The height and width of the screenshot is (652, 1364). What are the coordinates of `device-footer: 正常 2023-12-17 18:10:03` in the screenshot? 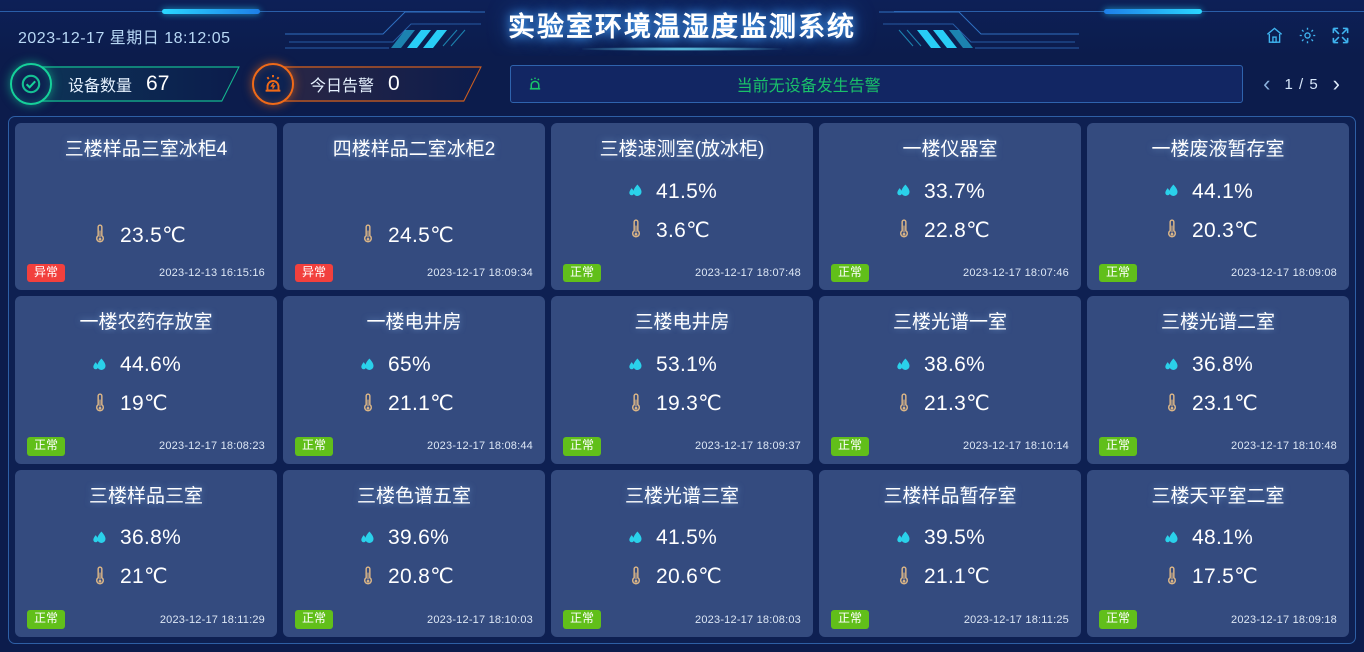 It's located at (414, 619).